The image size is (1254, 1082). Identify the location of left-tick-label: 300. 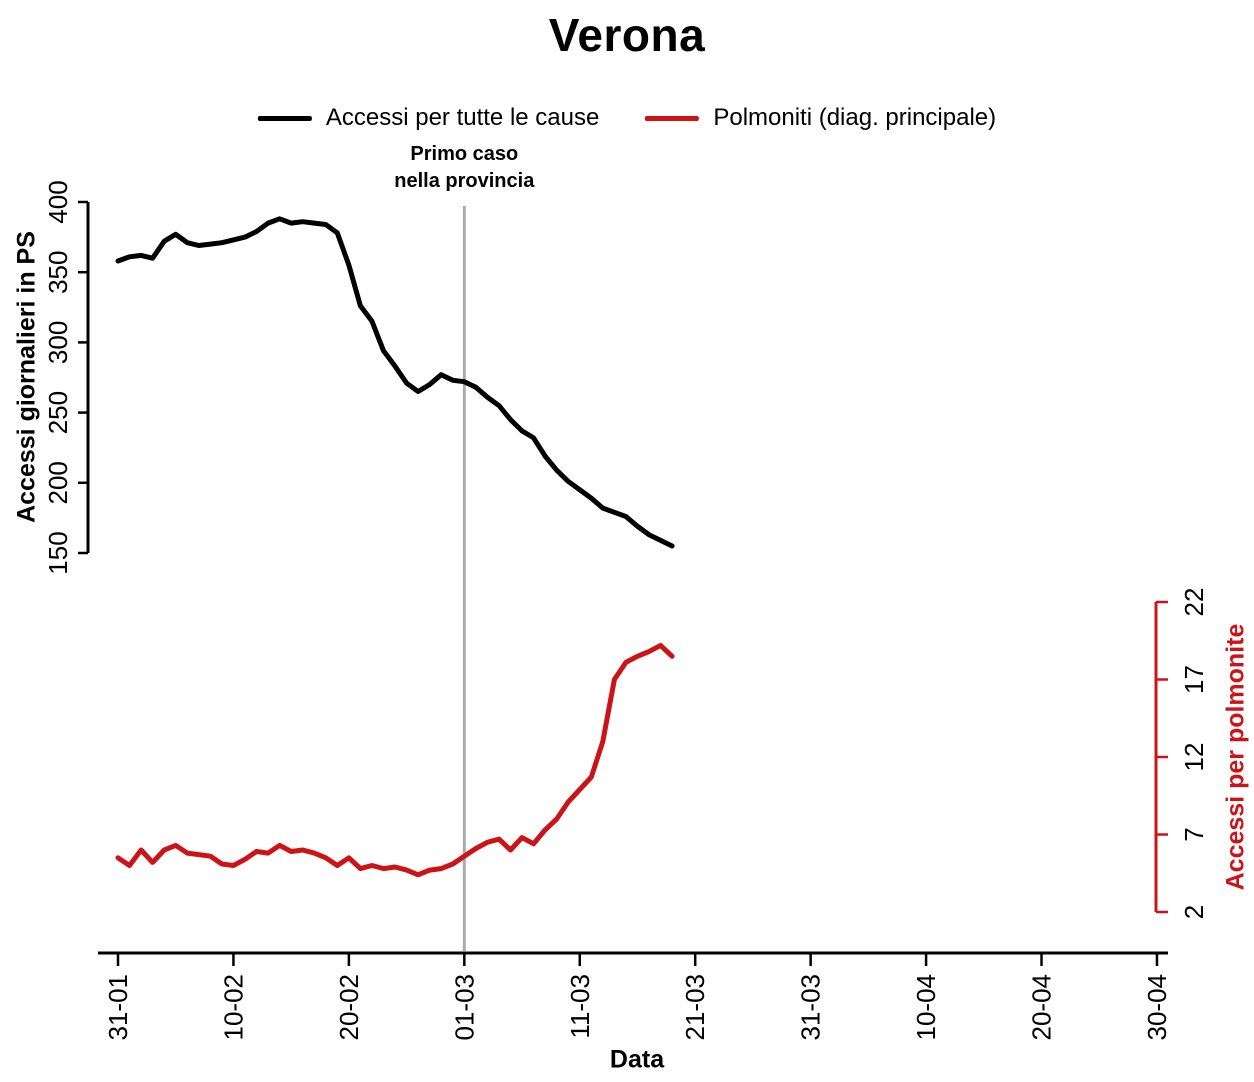
(58, 342).